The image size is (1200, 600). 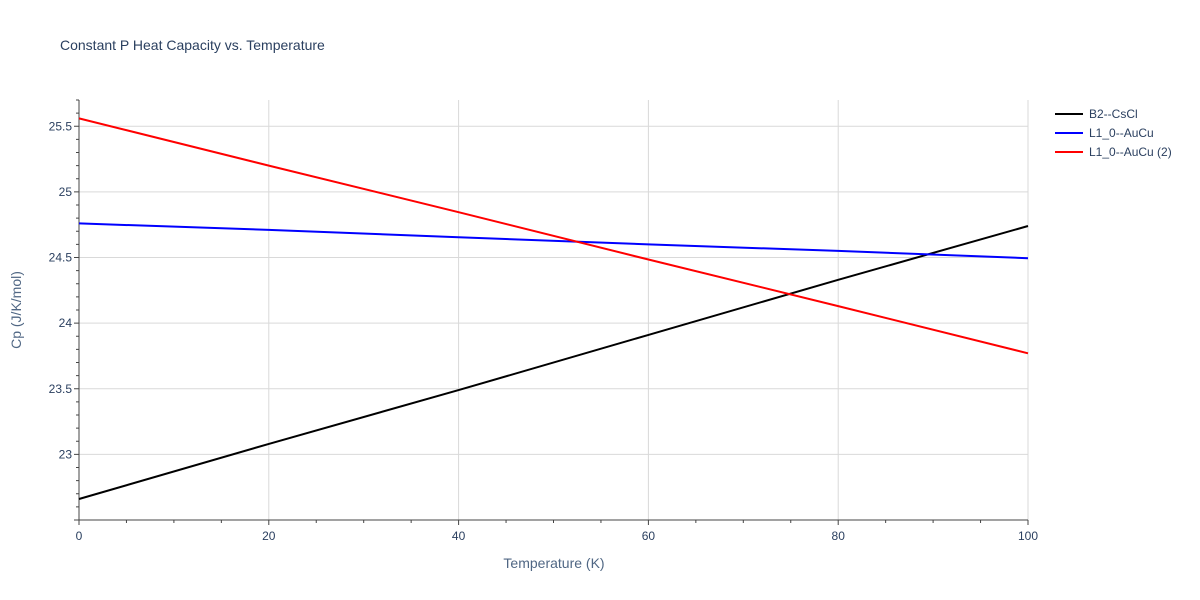 I want to click on y-tick-label: 24, so click(x=66, y=323).